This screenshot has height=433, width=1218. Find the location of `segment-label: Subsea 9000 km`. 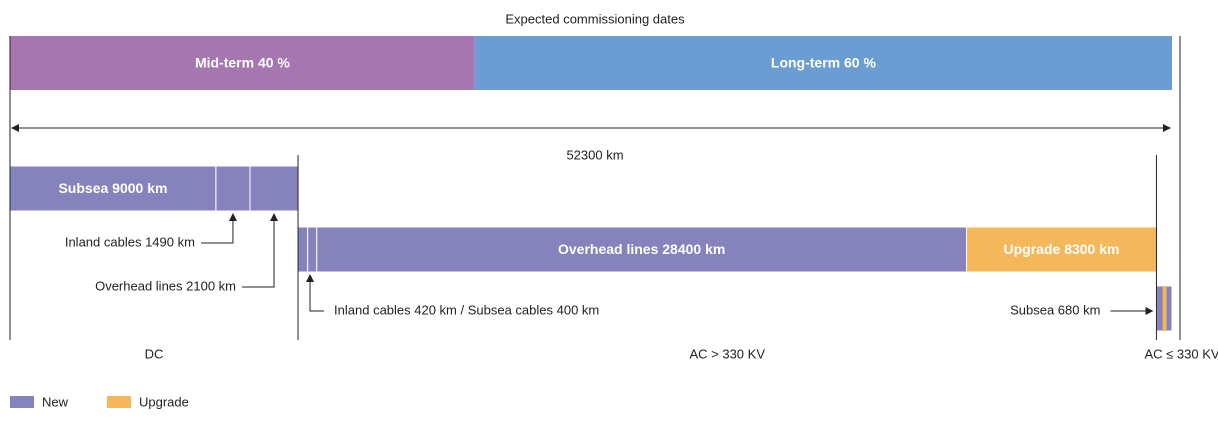

segment-label: Subsea 9000 km is located at coordinates (112, 188).